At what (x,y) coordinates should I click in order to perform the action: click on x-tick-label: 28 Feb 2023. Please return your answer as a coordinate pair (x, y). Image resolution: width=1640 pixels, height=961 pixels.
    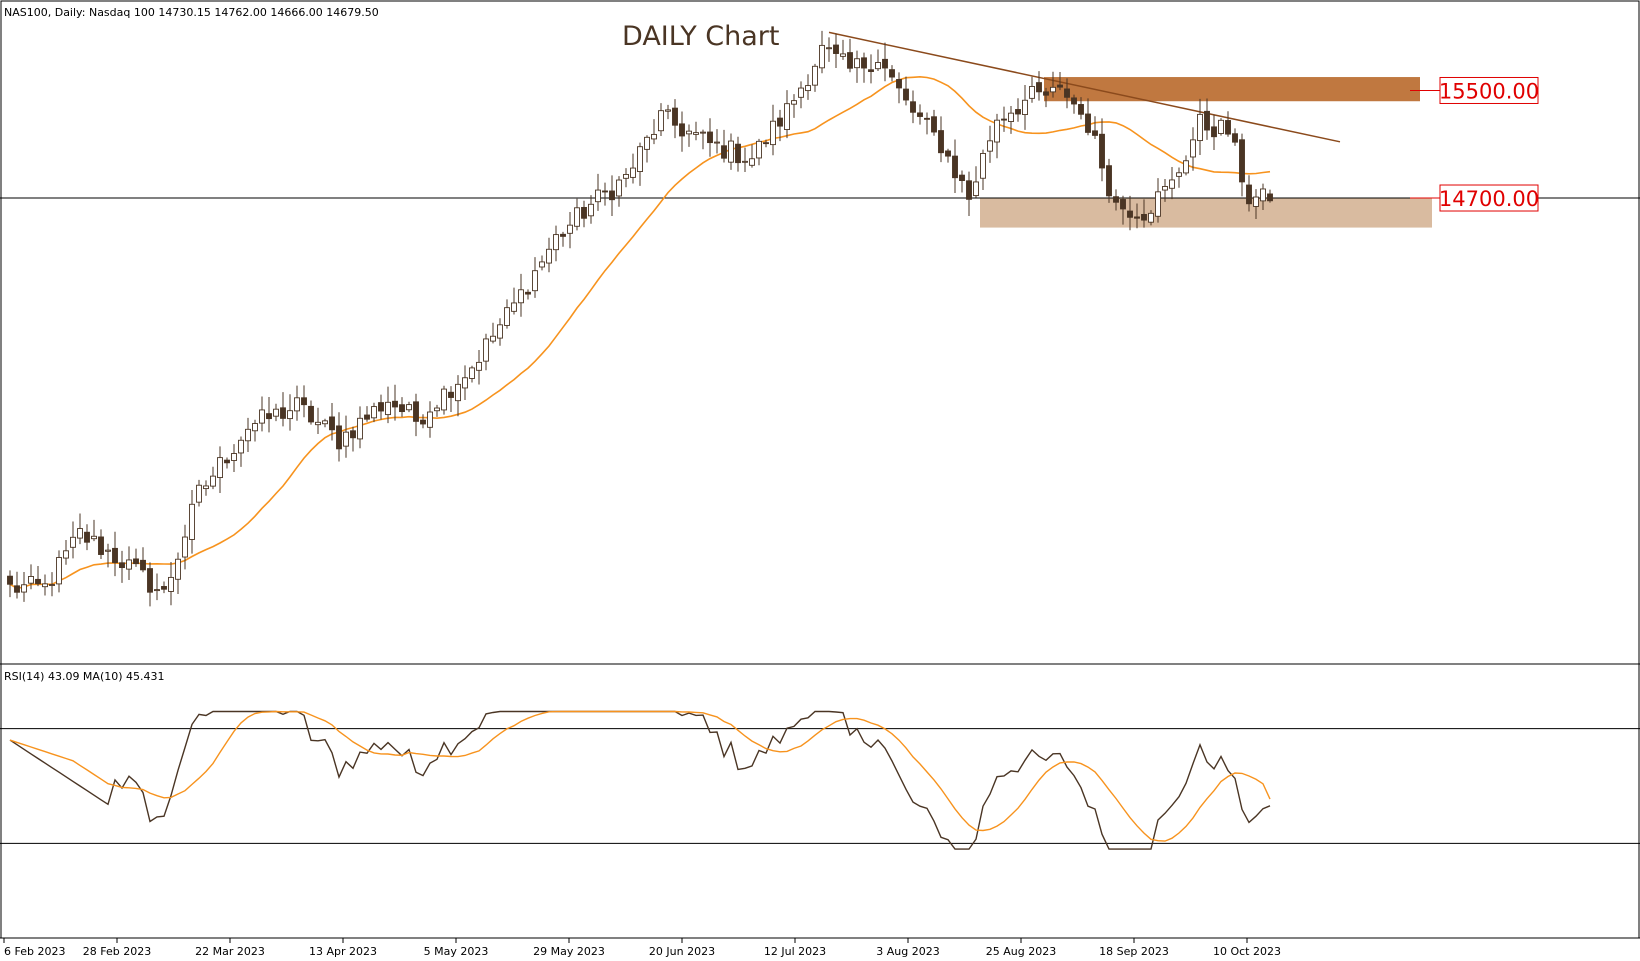
    Looking at the image, I should click on (117, 951).